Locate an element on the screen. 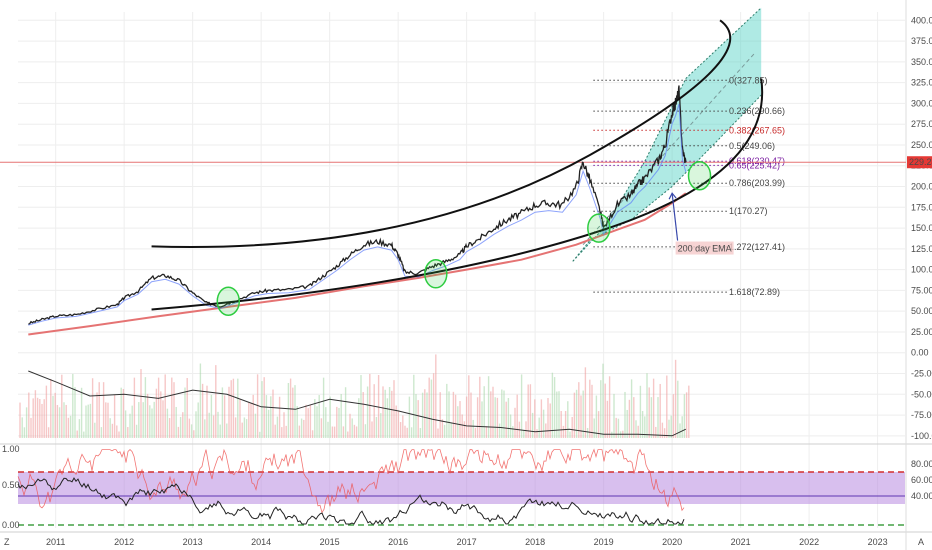 The height and width of the screenshot is (550, 932). volume-bars is located at coordinates (354, 396).